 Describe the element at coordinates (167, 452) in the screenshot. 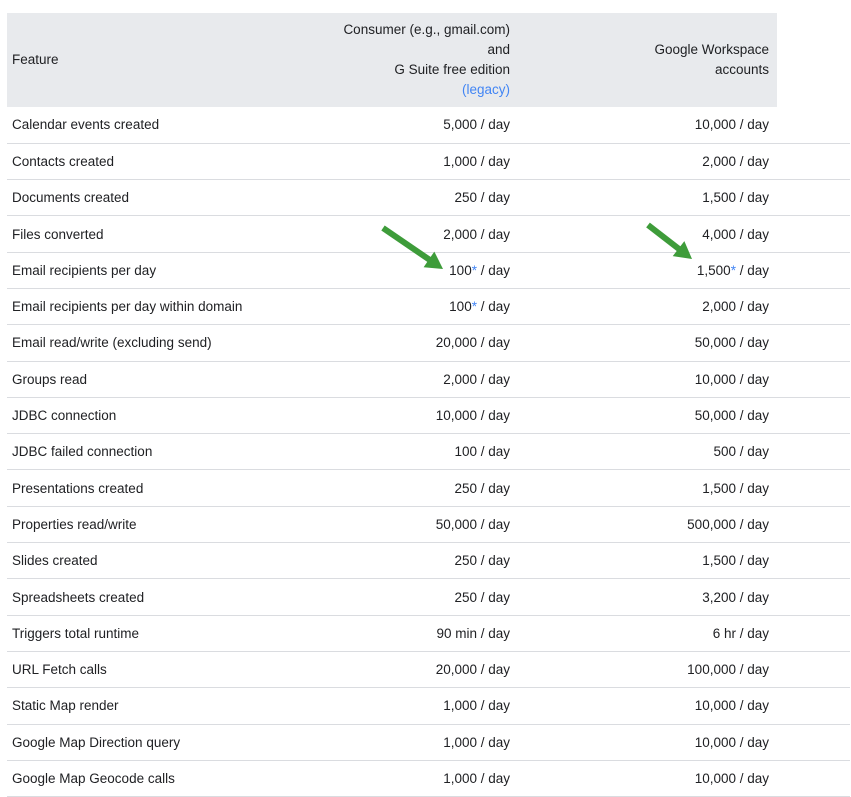

I see `feature-cell: JDBC failed connection` at that location.